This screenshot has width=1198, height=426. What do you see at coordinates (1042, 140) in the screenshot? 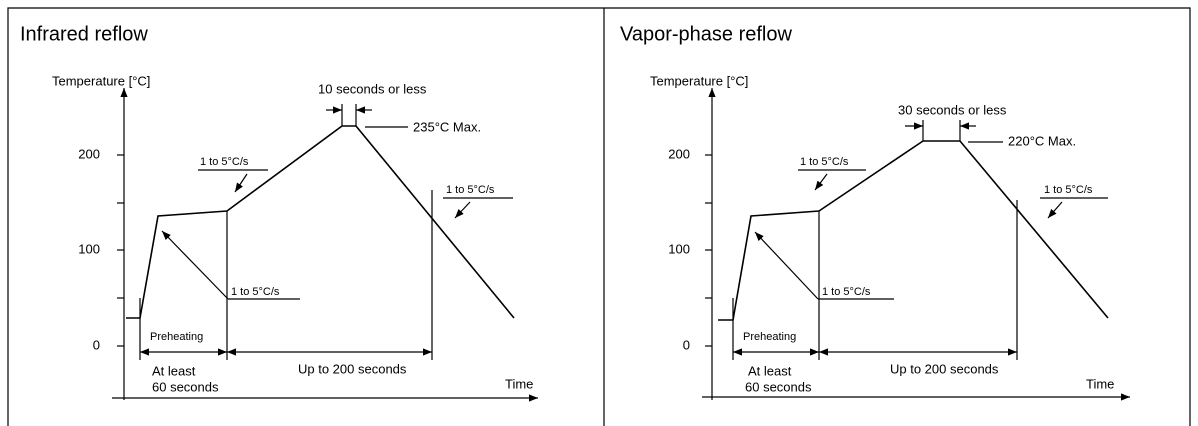
I see `peak-temp: 220°C Max.` at bounding box center [1042, 140].